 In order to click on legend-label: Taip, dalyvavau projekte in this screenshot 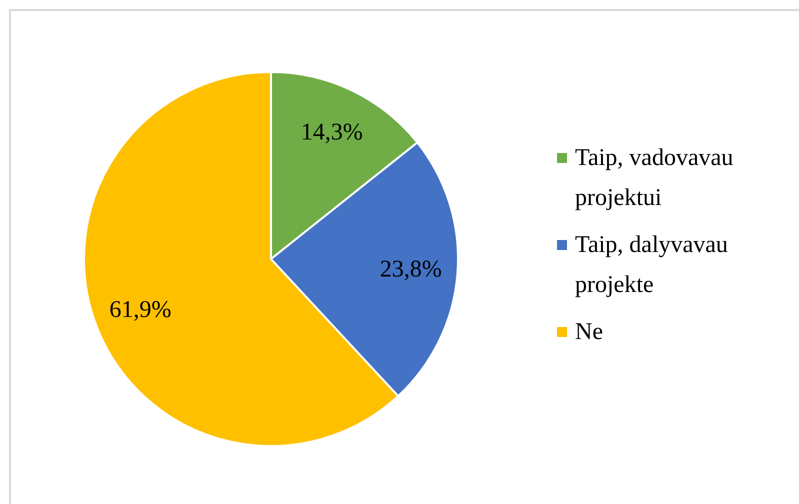, I will do `click(652, 265)`.